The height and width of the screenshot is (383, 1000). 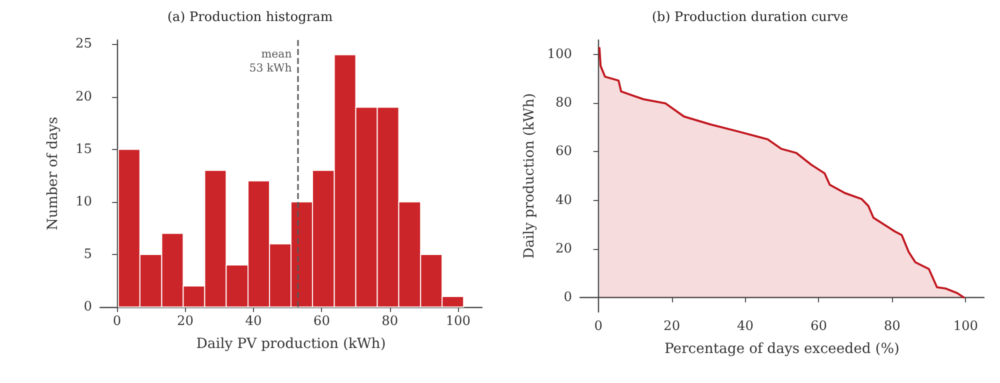 I want to click on ref-line-label: mean 53 kWh, so click(x=270, y=61).